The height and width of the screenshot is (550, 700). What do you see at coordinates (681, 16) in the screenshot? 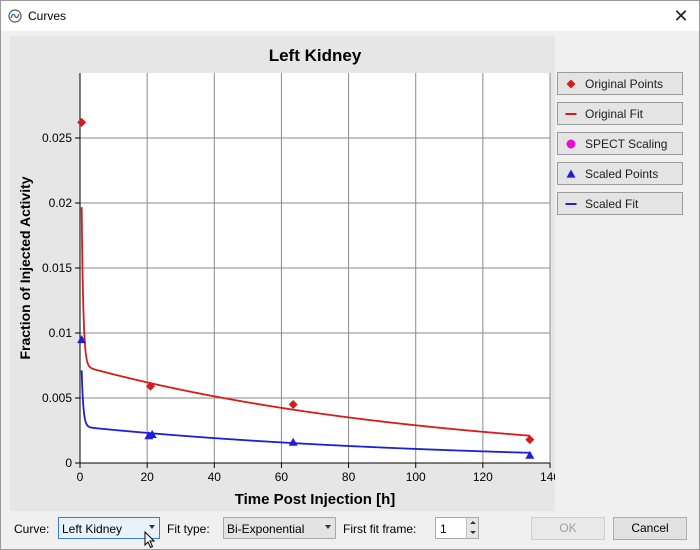
I see `close-icon: ✕` at bounding box center [681, 16].